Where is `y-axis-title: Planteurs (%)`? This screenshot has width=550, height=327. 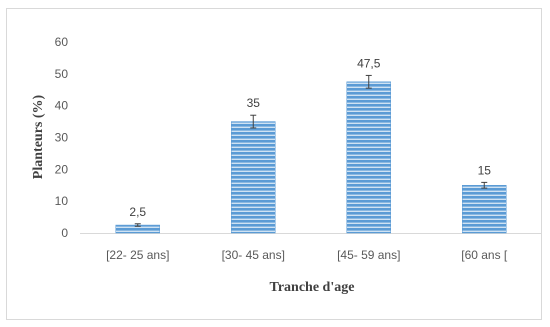
y-axis-title: Planteurs (%) is located at coordinates (38, 136).